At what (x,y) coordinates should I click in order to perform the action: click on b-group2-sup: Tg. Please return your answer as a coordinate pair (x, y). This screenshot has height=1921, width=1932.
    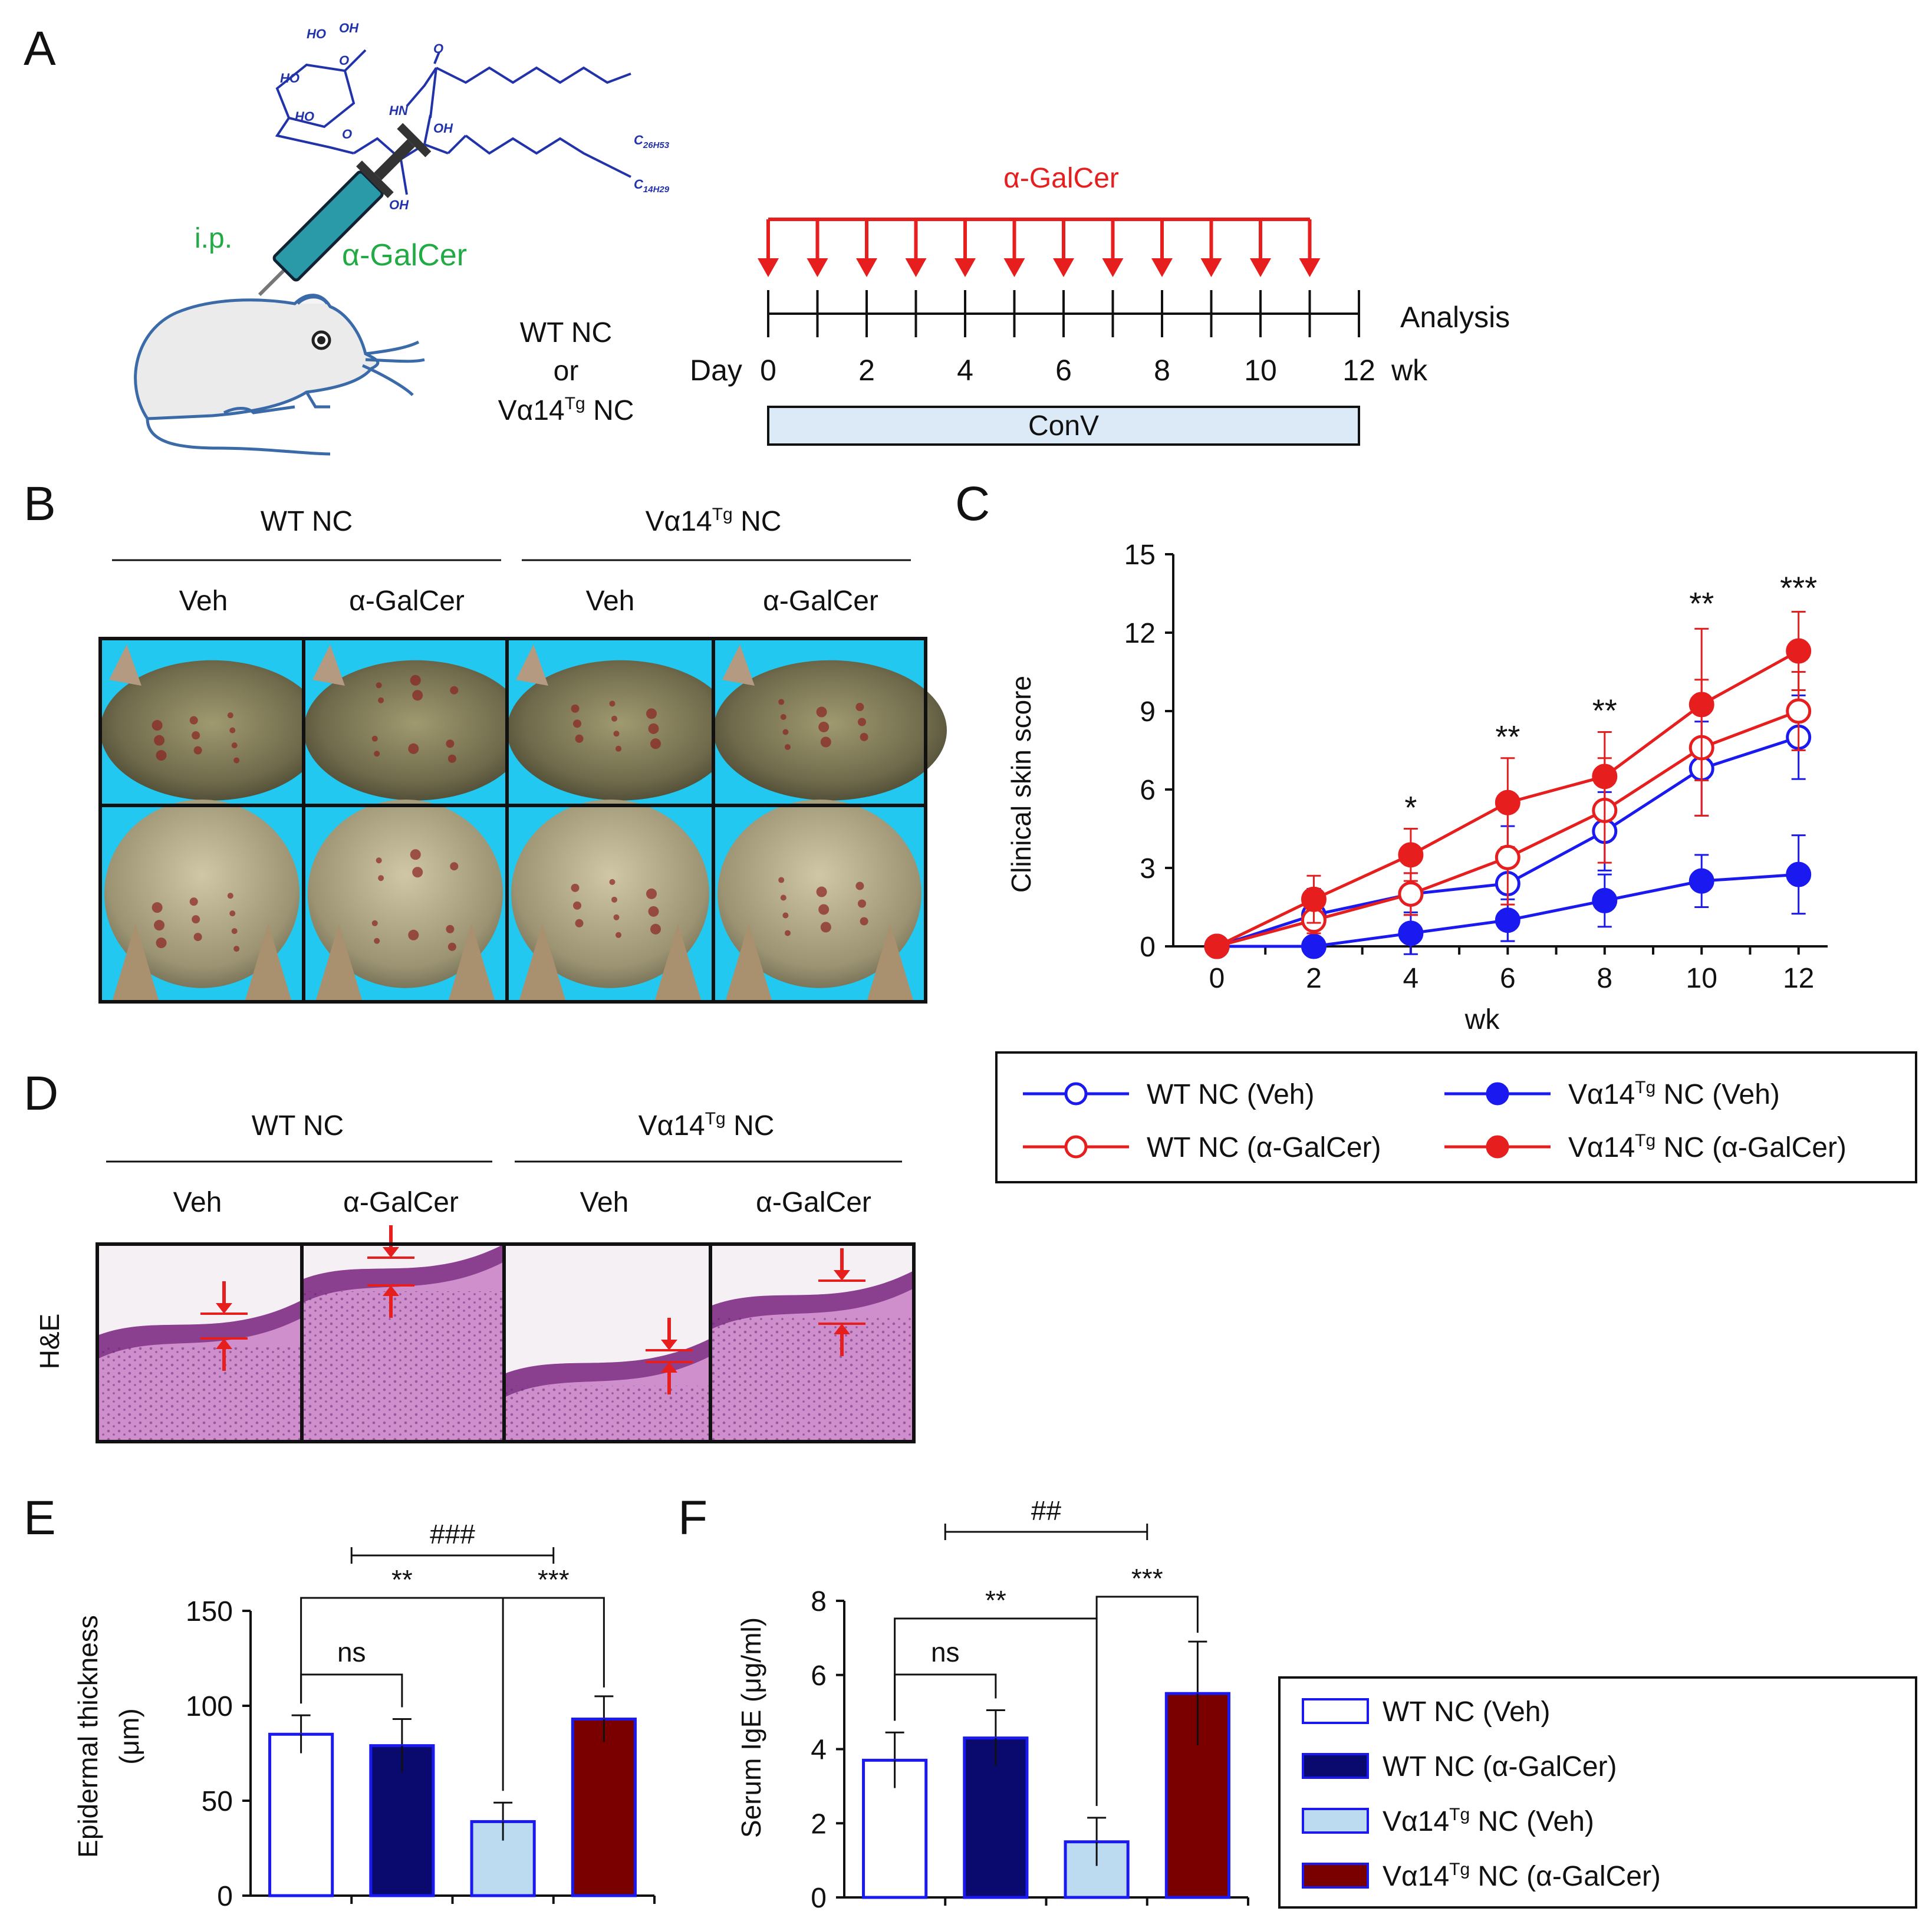
    Looking at the image, I should click on (723, 514).